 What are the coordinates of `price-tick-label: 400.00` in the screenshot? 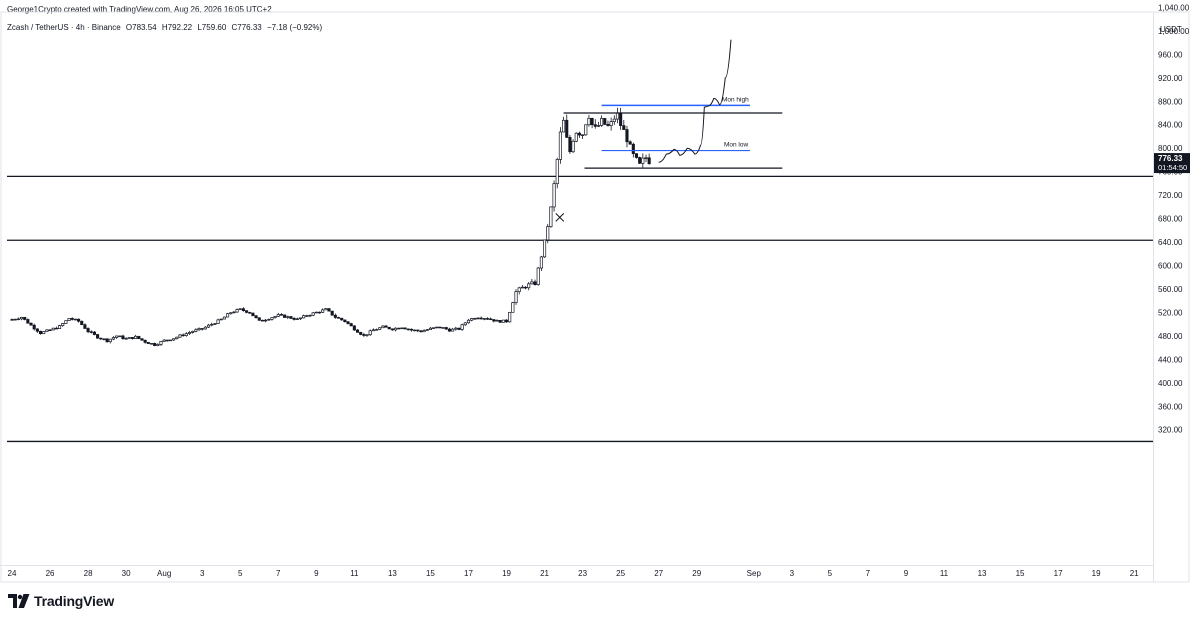 It's located at (1170, 383).